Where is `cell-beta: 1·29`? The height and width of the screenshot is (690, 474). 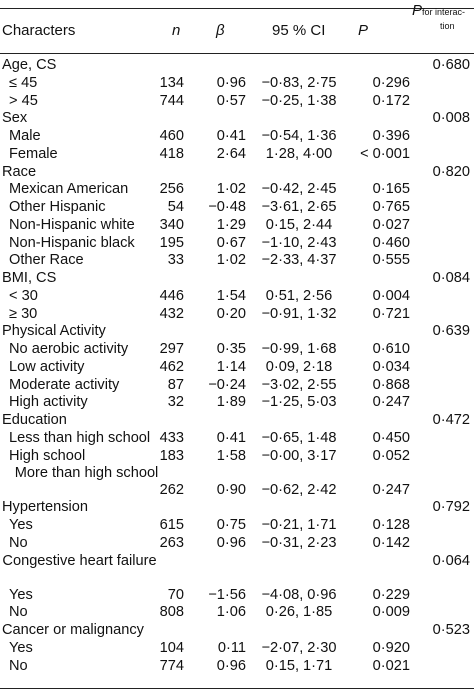 cell-beta: 1·29 is located at coordinates (231, 224).